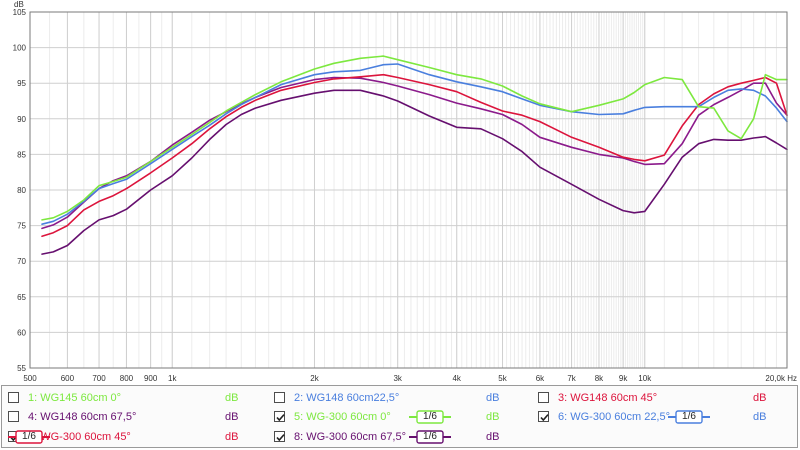 The width and height of the screenshot is (800, 450). Describe the element at coordinates (347, 398) in the screenshot. I see `legend-label: 2: WG148 60cm22,5°` at that location.